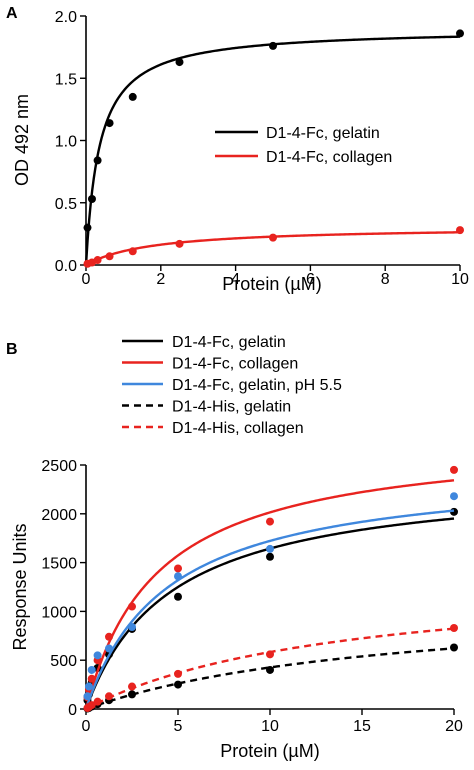 The height and width of the screenshot is (770, 474). I want to click on y-tick-label: 1.0, so click(66, 142).